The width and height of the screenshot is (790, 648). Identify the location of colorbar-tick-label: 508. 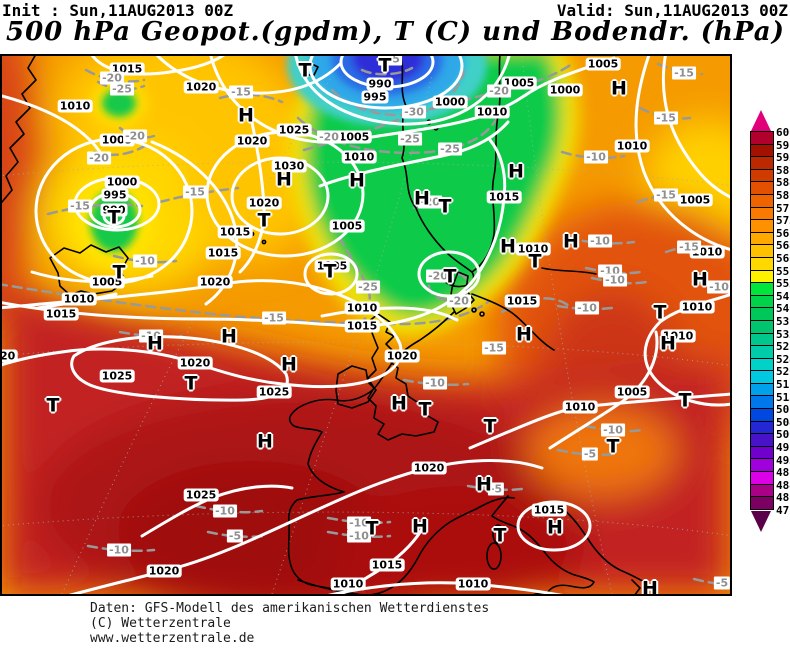
(783, 410).